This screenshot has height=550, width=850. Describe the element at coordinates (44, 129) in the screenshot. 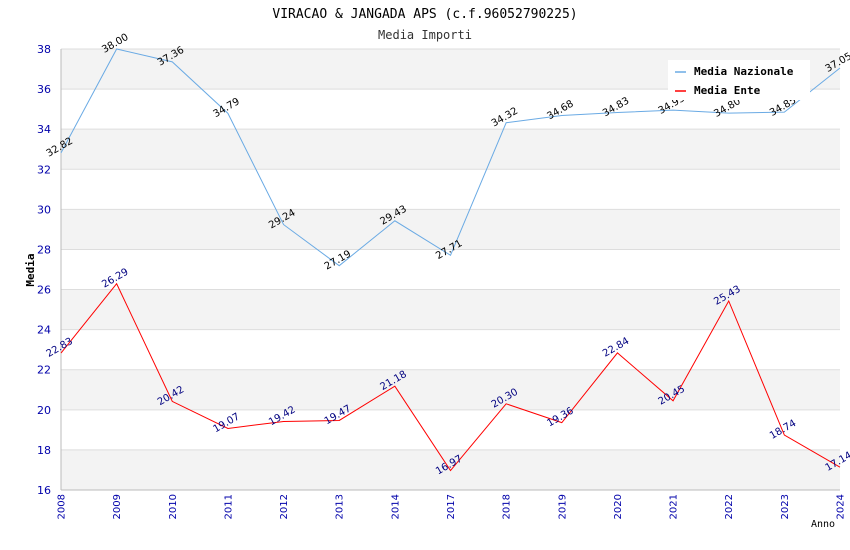

I see `y-tick-label: 34` at that location.